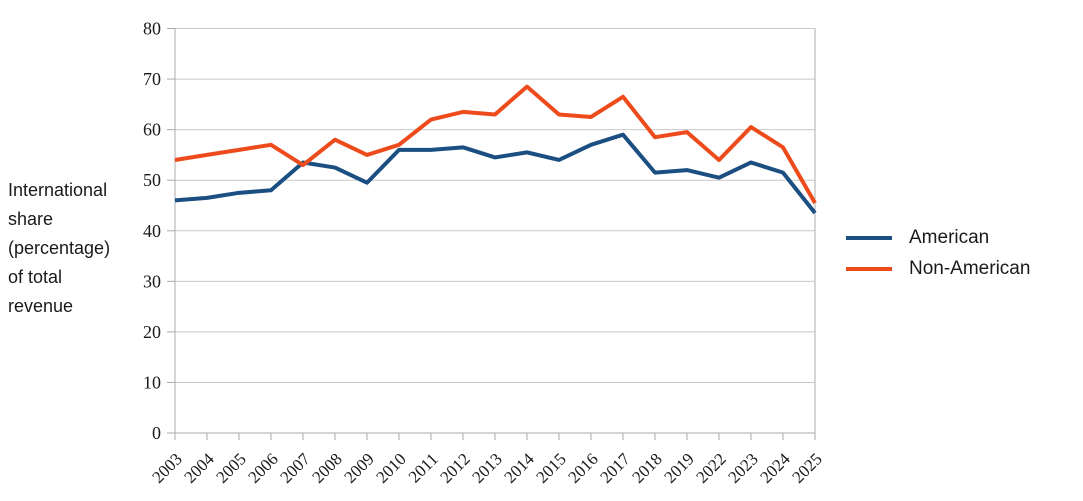 The height and width of the screenshot is (501, 1083). Describe the element at coordinates (152, 29) in the screenshot. I see `y-tick-label: 80` at that location.